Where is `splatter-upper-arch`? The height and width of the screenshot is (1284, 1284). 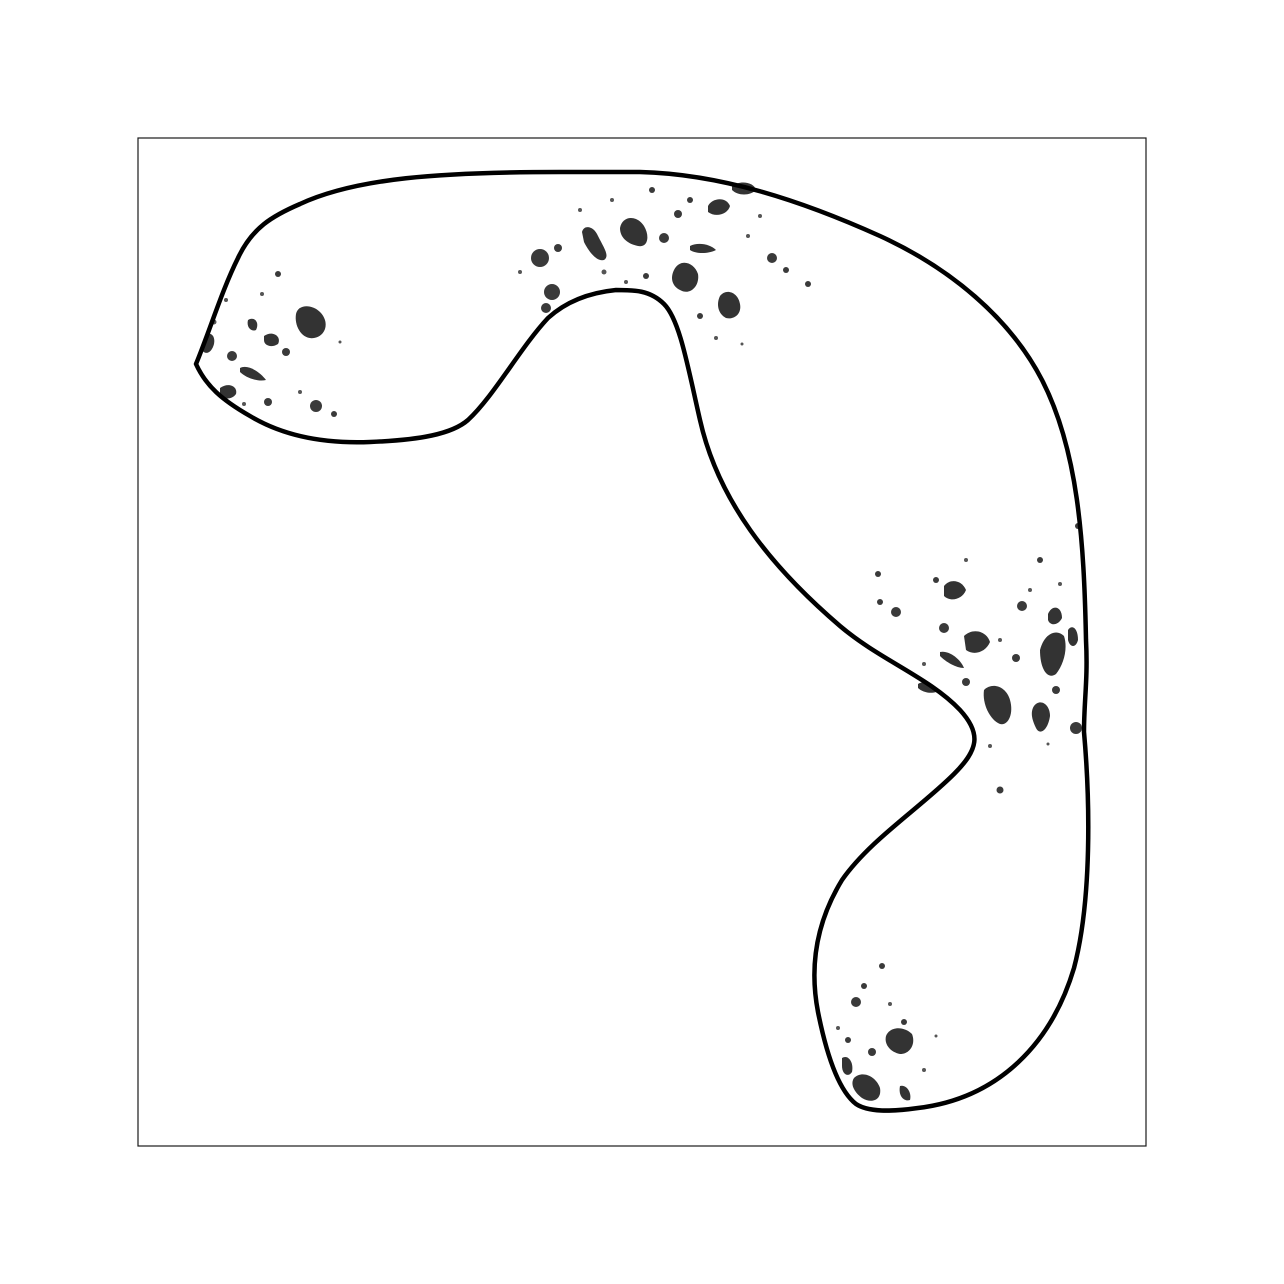 splatter-upper-arch is located at coordinates (664, 264).